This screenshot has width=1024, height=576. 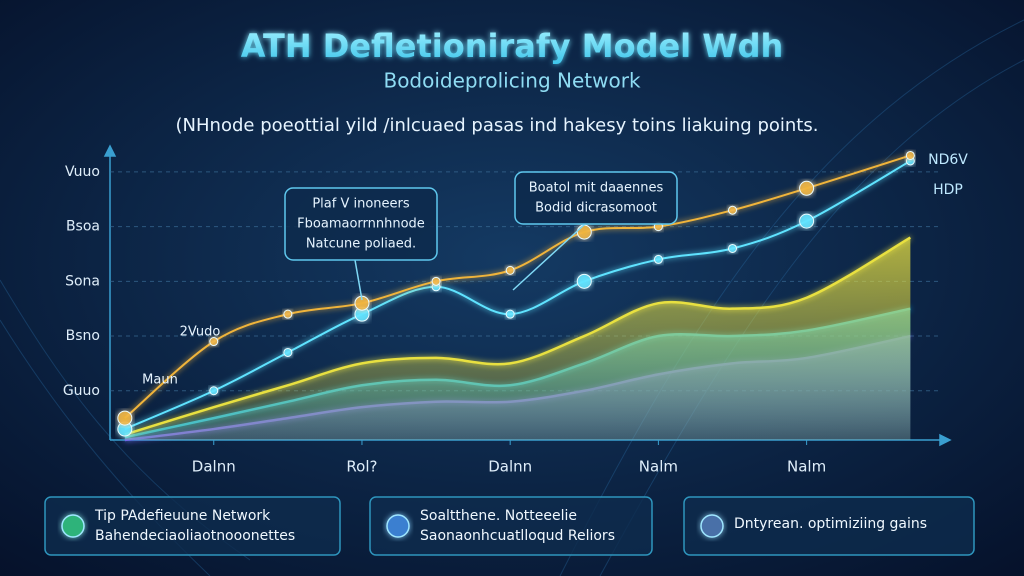 What do you see at coordinates (596, 208) in the screenshot?
I see `callout-text: Bodid dicrasomoot` at bounding box center [596, 208].